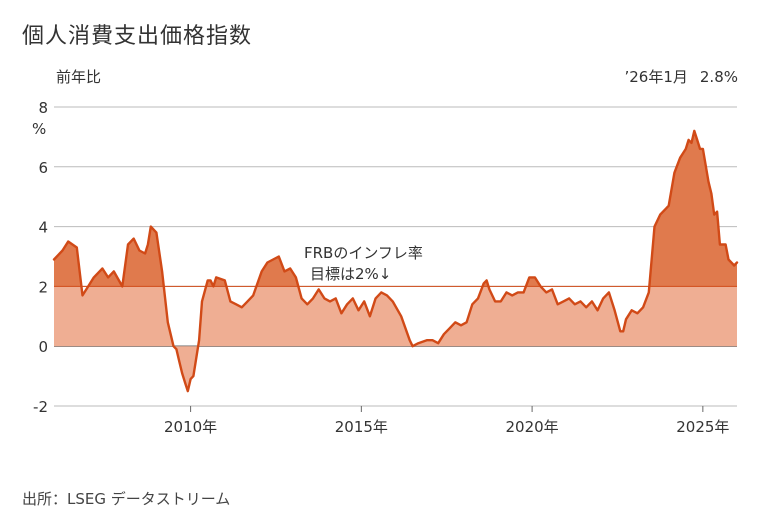 This screenshot has width=776, height=520. What do you see at coordinates (79, 77) in the screenshot?
I see `y-axis-label: 前年比` at bounding box center [79, 77].